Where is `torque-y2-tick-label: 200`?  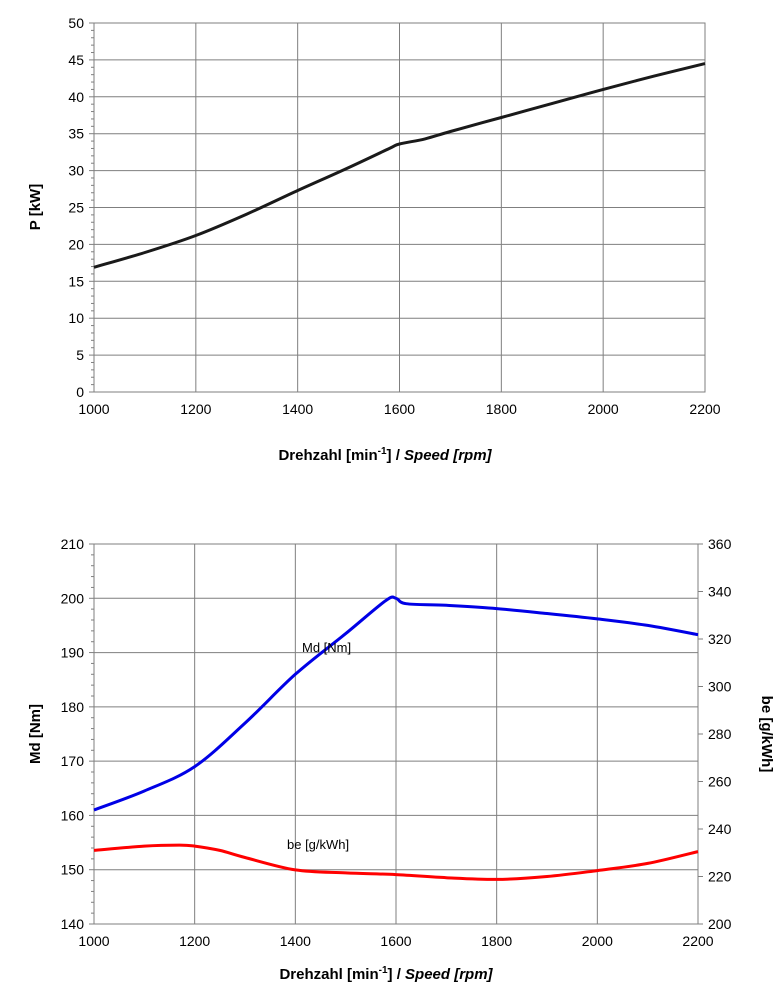 torque-y2-tick-label: 200 is located at coordinates (720, 924).